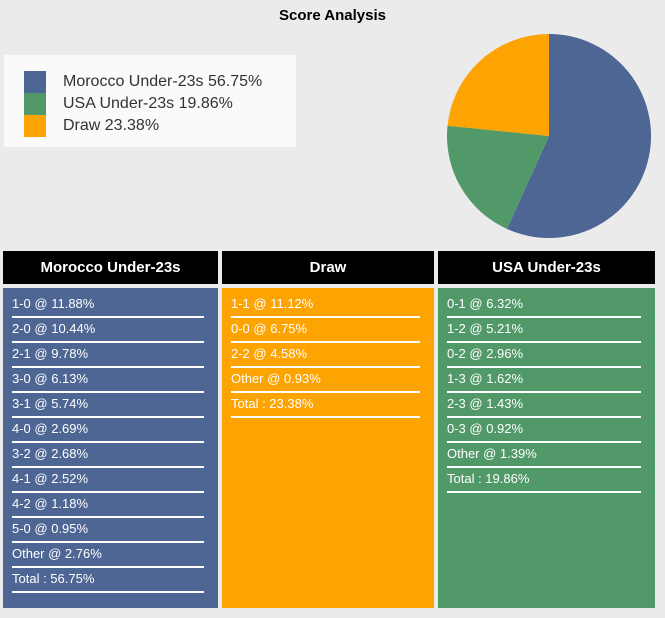 This screenshot has height=618, width=665. I want to click on legend-item: Draw 23.38%, so click(160, 126).